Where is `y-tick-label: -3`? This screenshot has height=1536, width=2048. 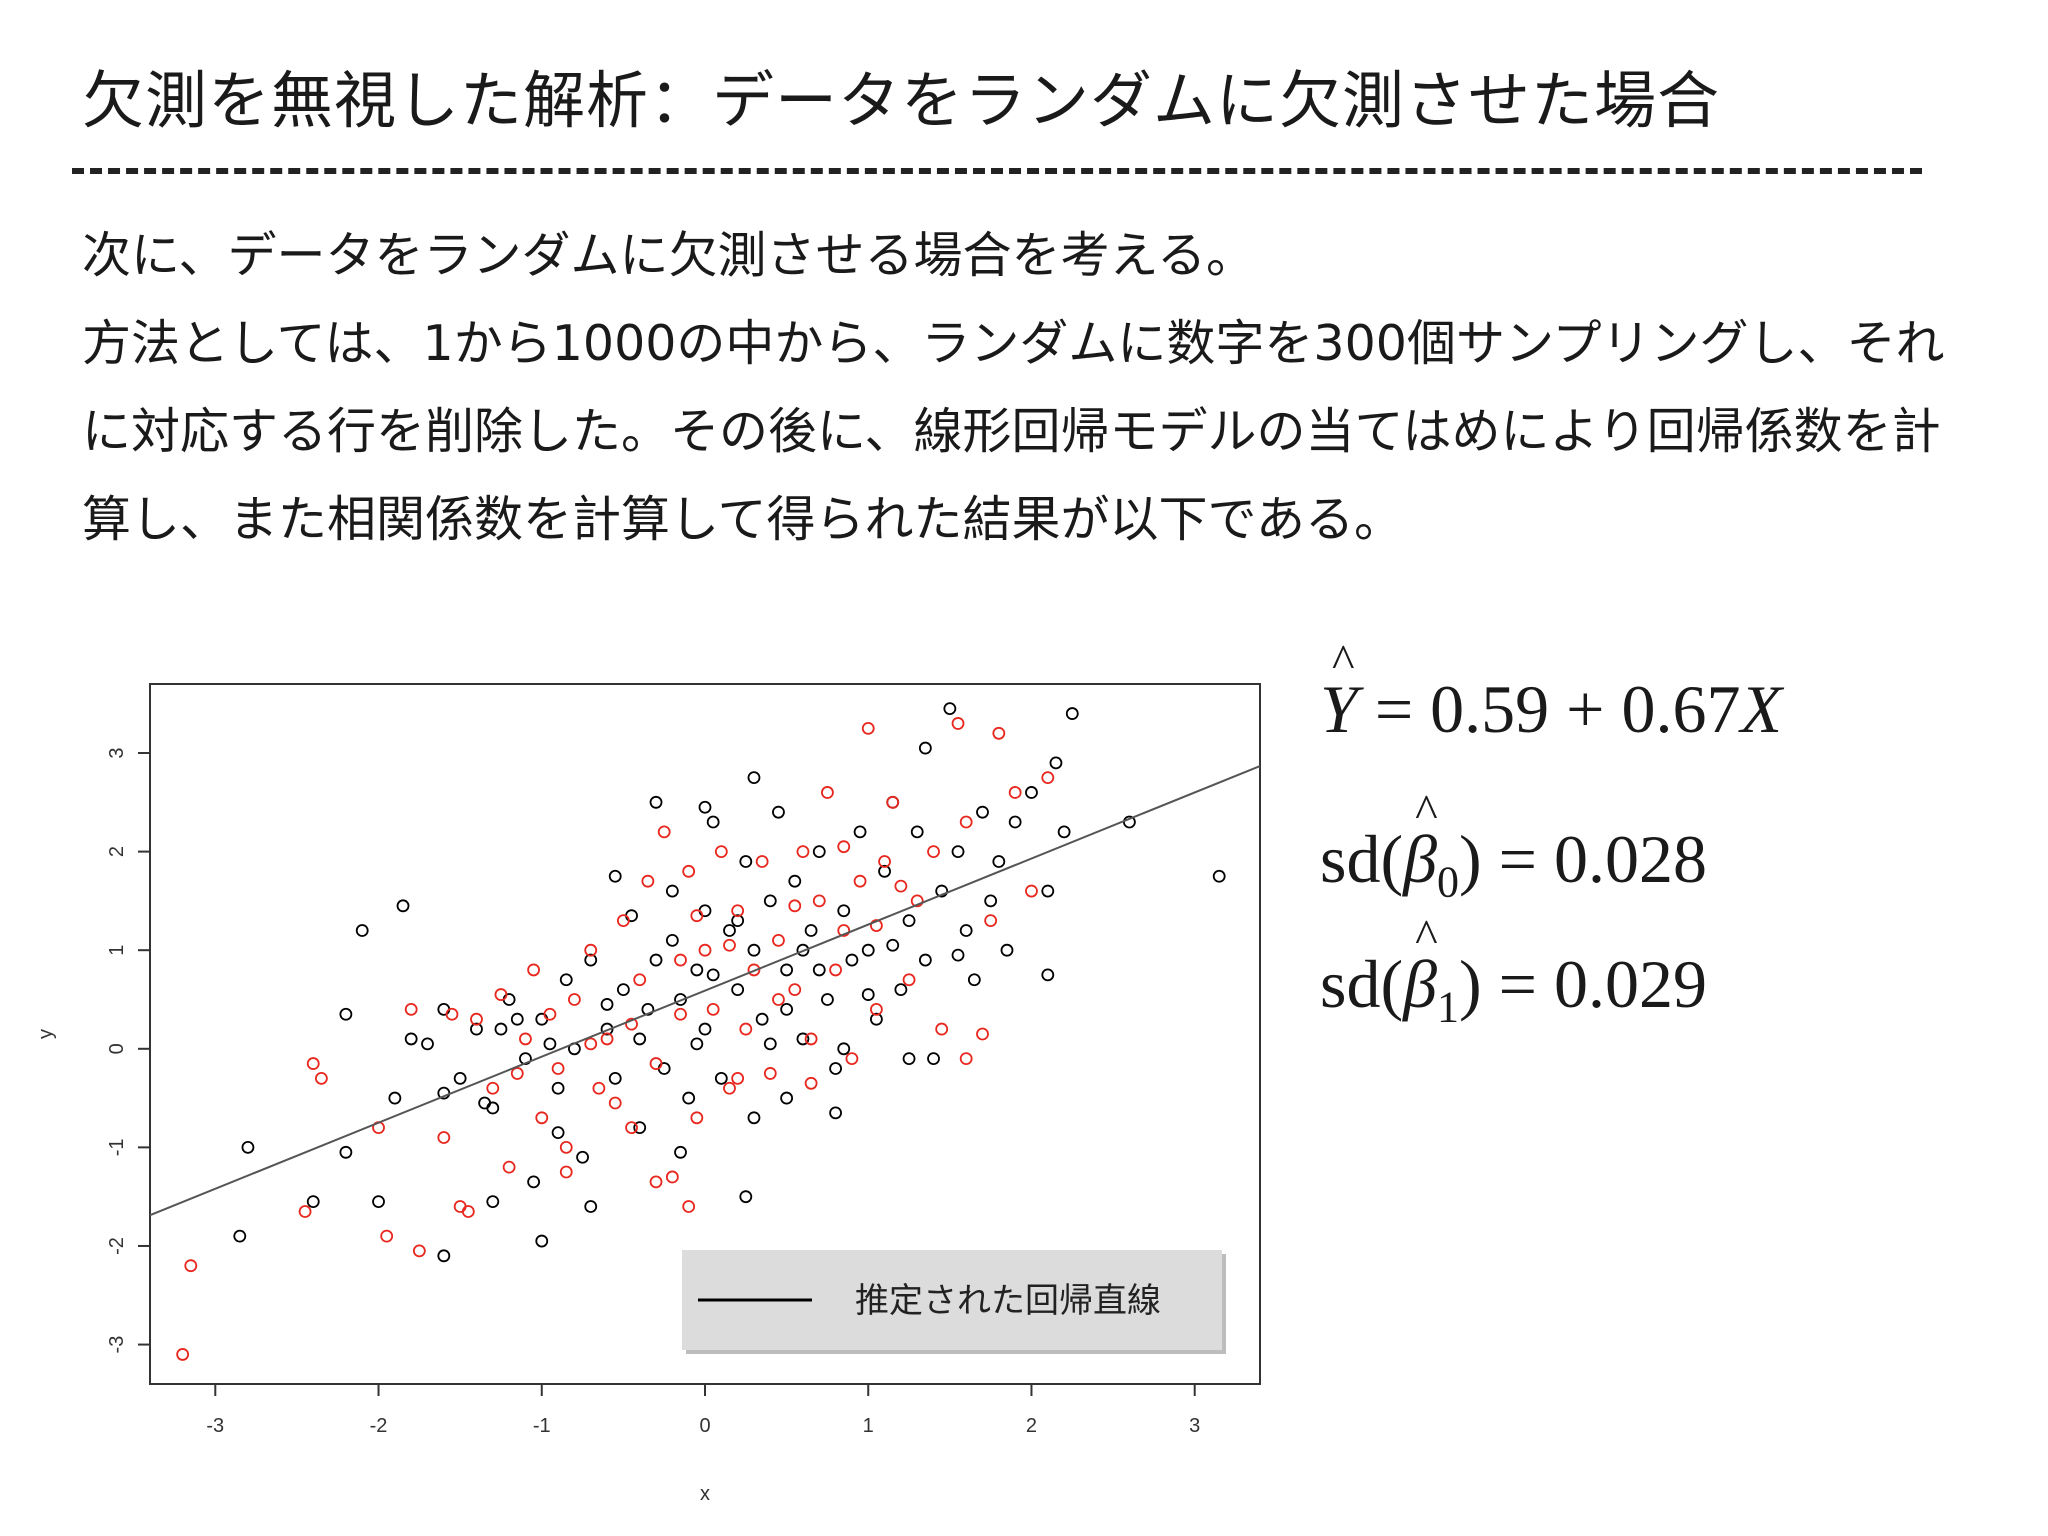 y-tick-label: -3 is located at coordinates (117, 1345).